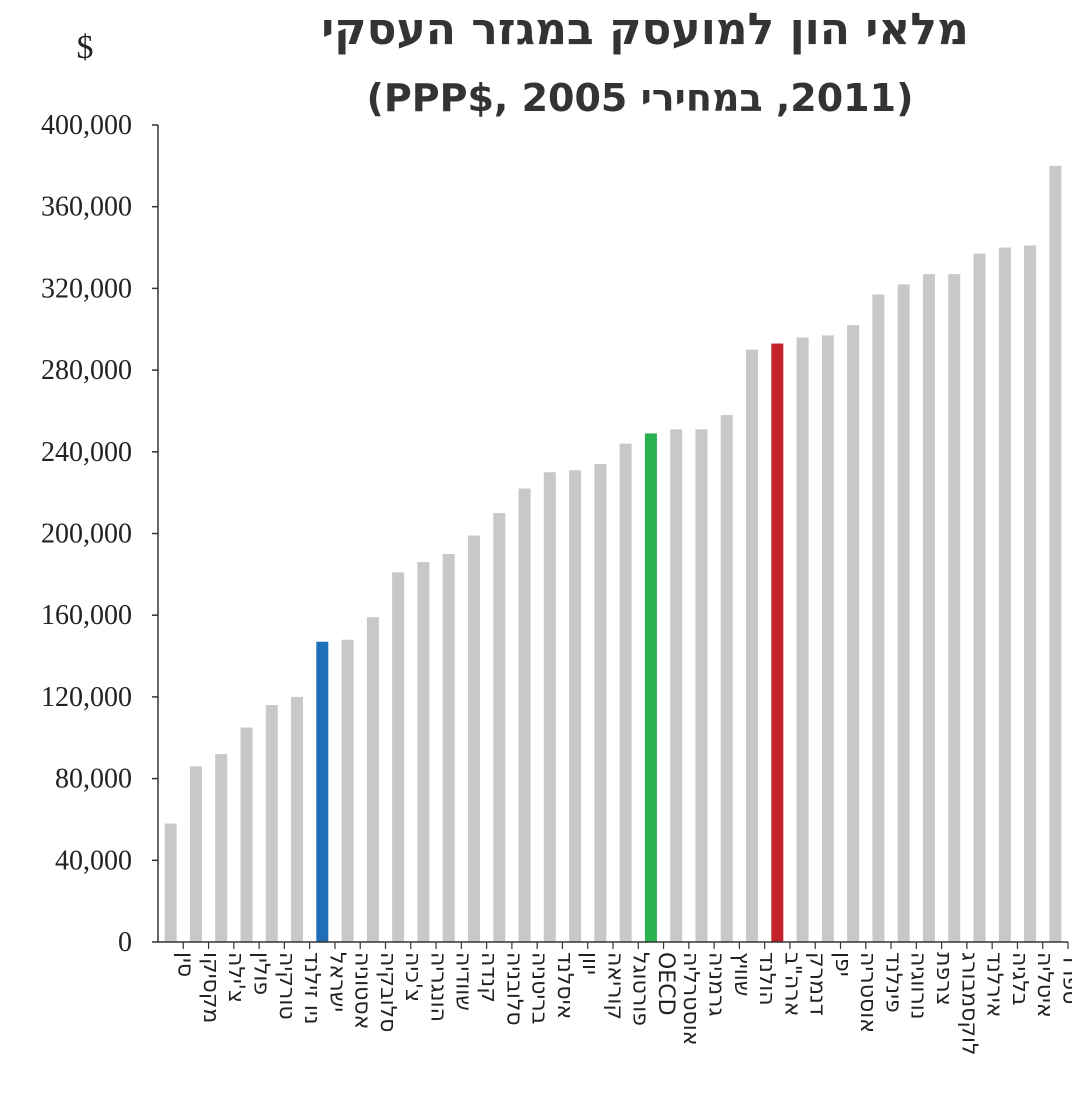 This screenshot has height=1097, width=1072. I want to click on y-tick-label: 240,000, so click(86, 452).